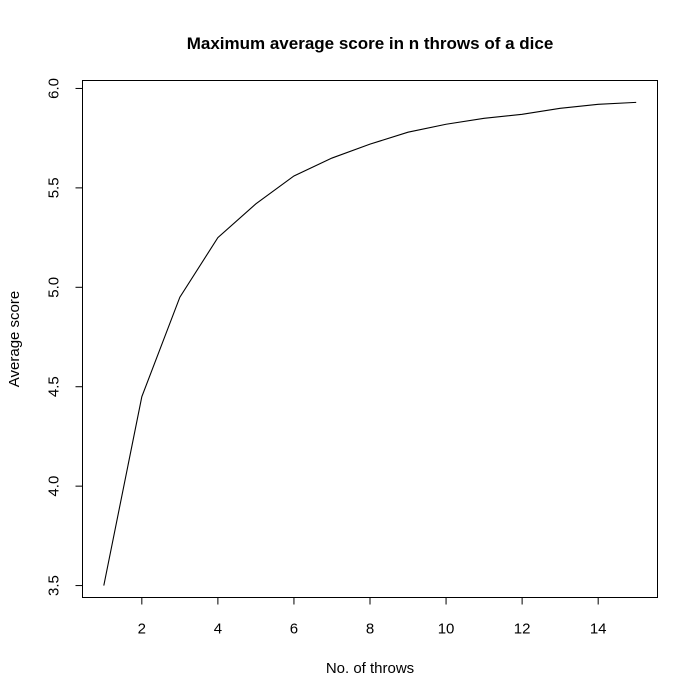 The image size is (700, 700). What do you see at coordinates (54, 486) in the screenshot?
I see `y-tick-label: 4.0` at bounding box center [54, 486].